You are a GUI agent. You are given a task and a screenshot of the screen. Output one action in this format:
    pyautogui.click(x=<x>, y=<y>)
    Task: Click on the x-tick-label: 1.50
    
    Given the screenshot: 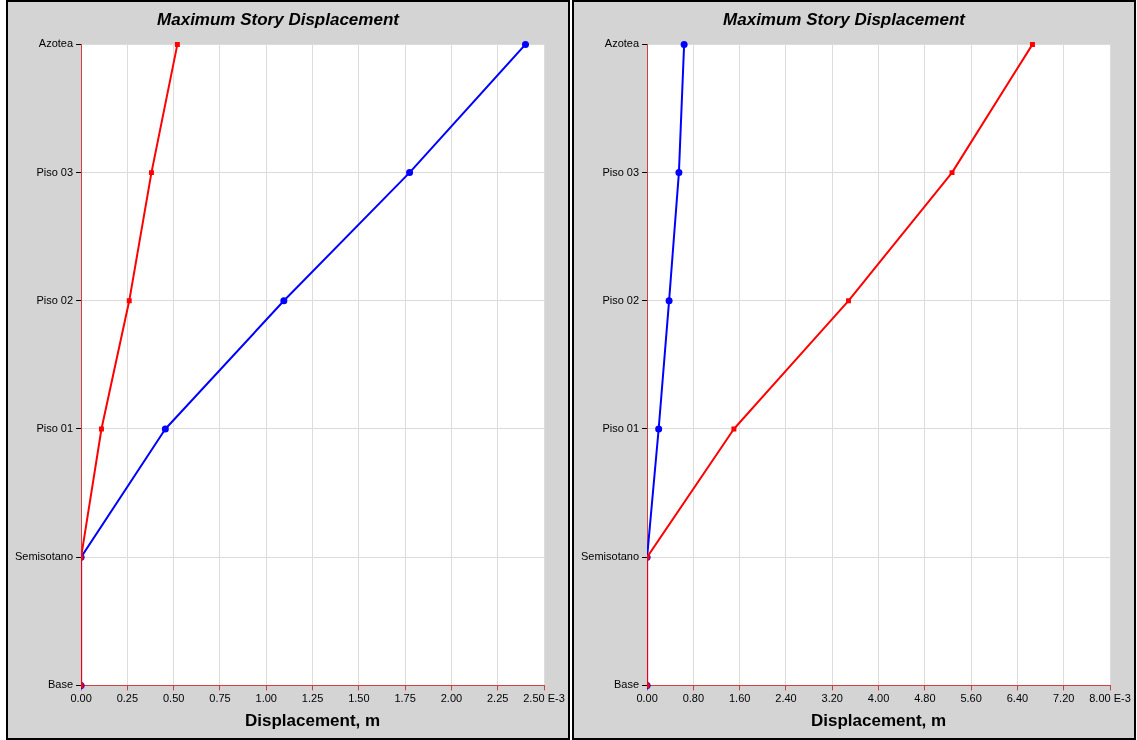 What is the action you would take?
    pyautogui.click(x=359, y=698)
    